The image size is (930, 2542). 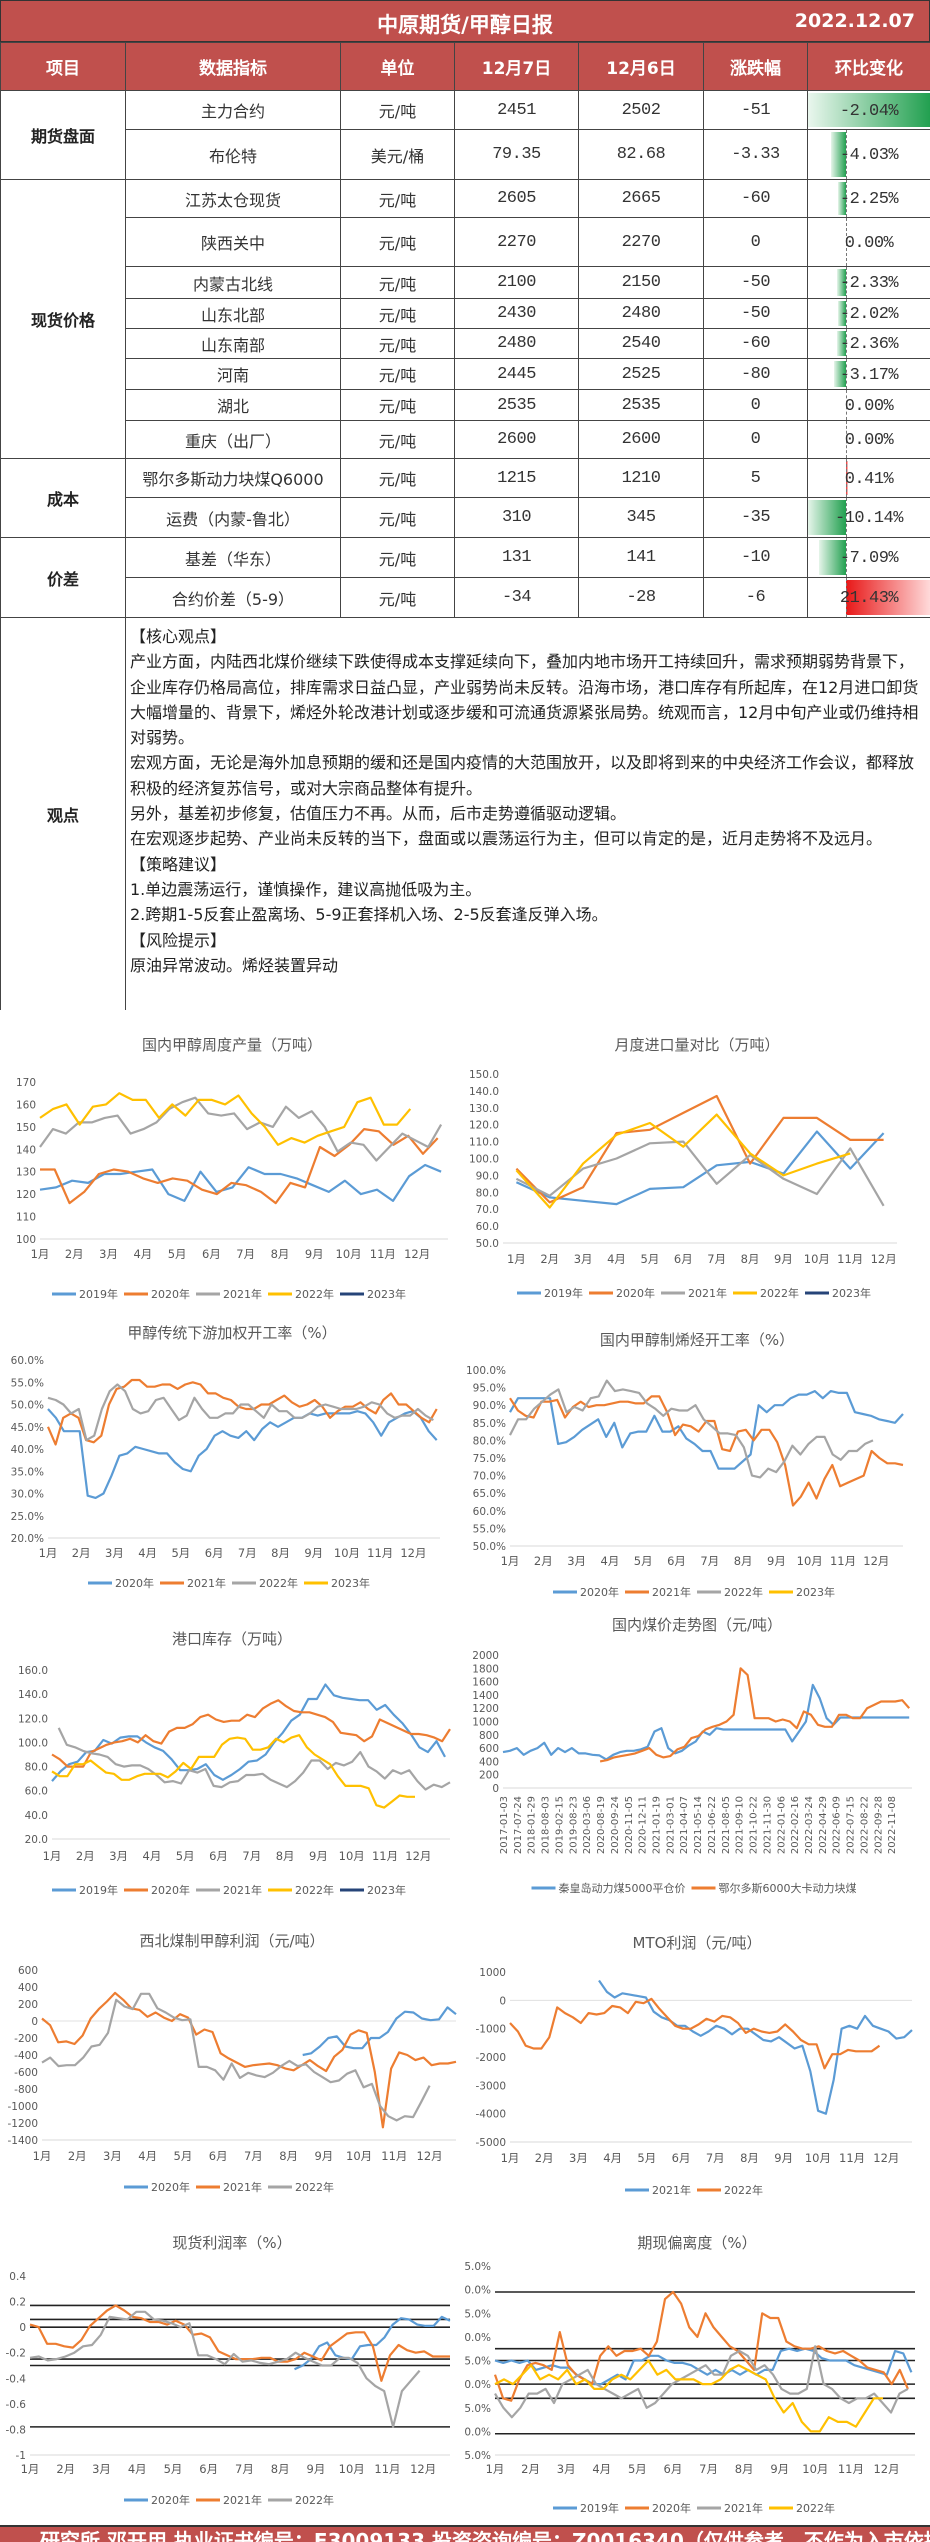 What do you see at coordinates (788, 1888) in the screenshot?
I see `legend-label: 鄂尔多斯6000大卡动力块煤` at bounding box center [788, 1888].